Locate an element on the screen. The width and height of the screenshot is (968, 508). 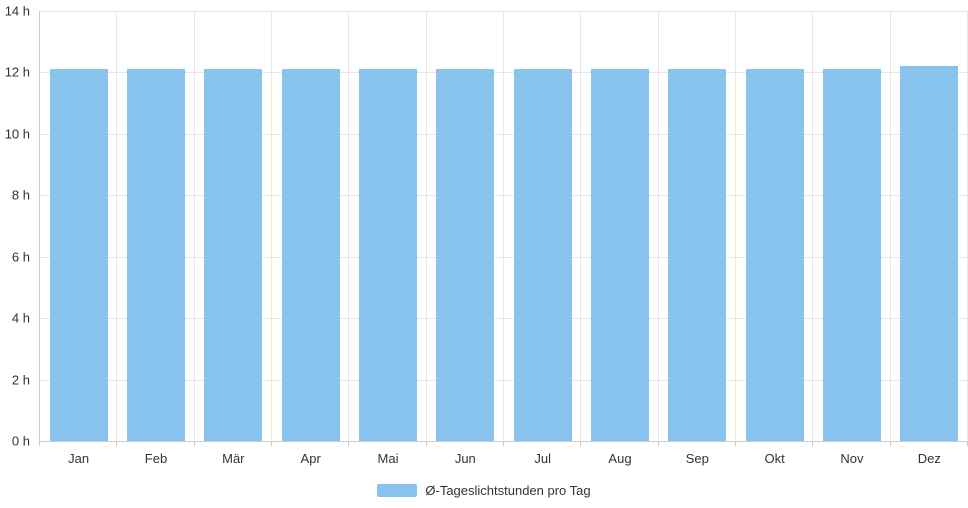
bar-nov is located at coordinates (852, 255).